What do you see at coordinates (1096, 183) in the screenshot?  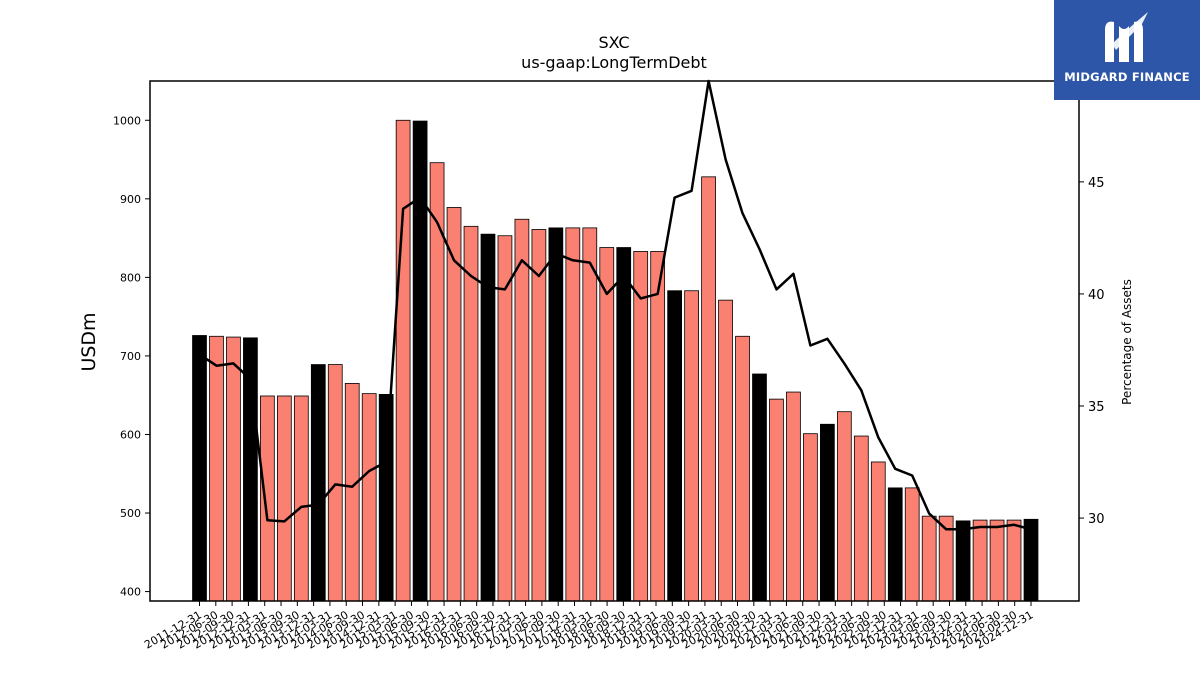 I see `y2-tick-label: 45` at bounding box center [1096, 183].